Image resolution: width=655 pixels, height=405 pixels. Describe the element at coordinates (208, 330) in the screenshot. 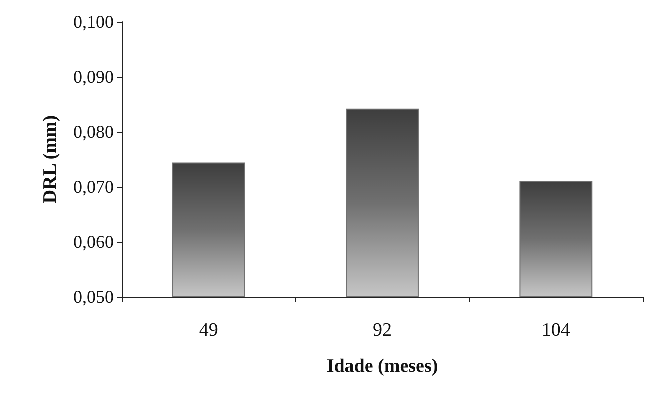

I see `x-tick-label: 49` at that location.